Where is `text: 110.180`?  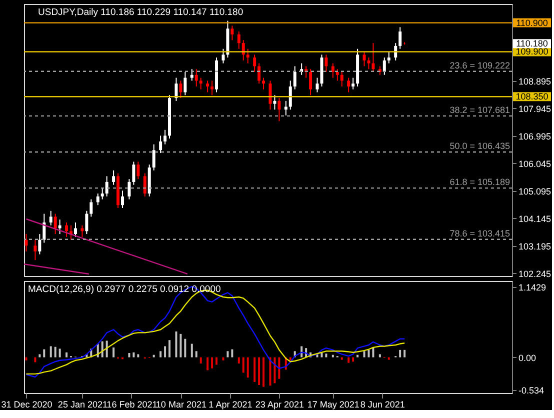
text: 110.180 is located at coordinates (532, 43).